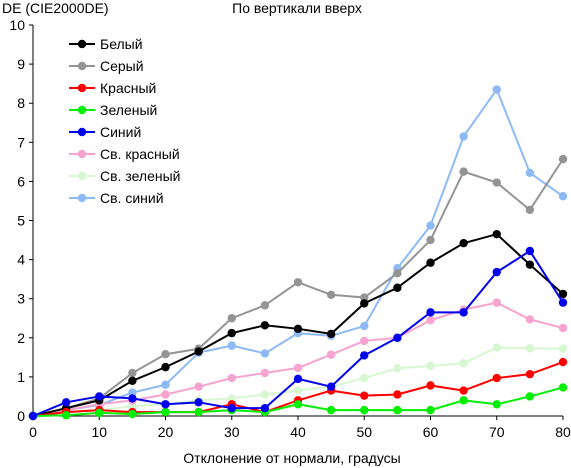 Image resolution: width=571 pixels, height=468 pixels. Describe the element at coordinates (21, 260) in the screenshot. I see `y-tick-label: 4` at that location.